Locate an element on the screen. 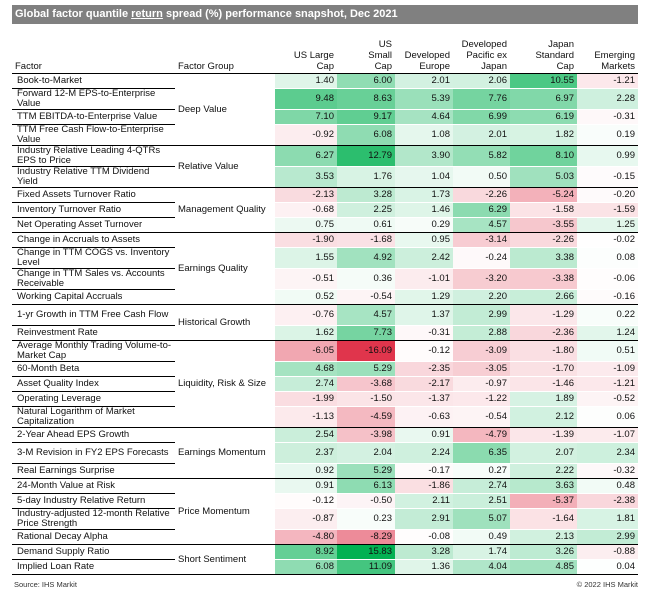 The width and height of the screenshot is (649, 613). value-cell: -1.90 is located at coordinates (306, 240).